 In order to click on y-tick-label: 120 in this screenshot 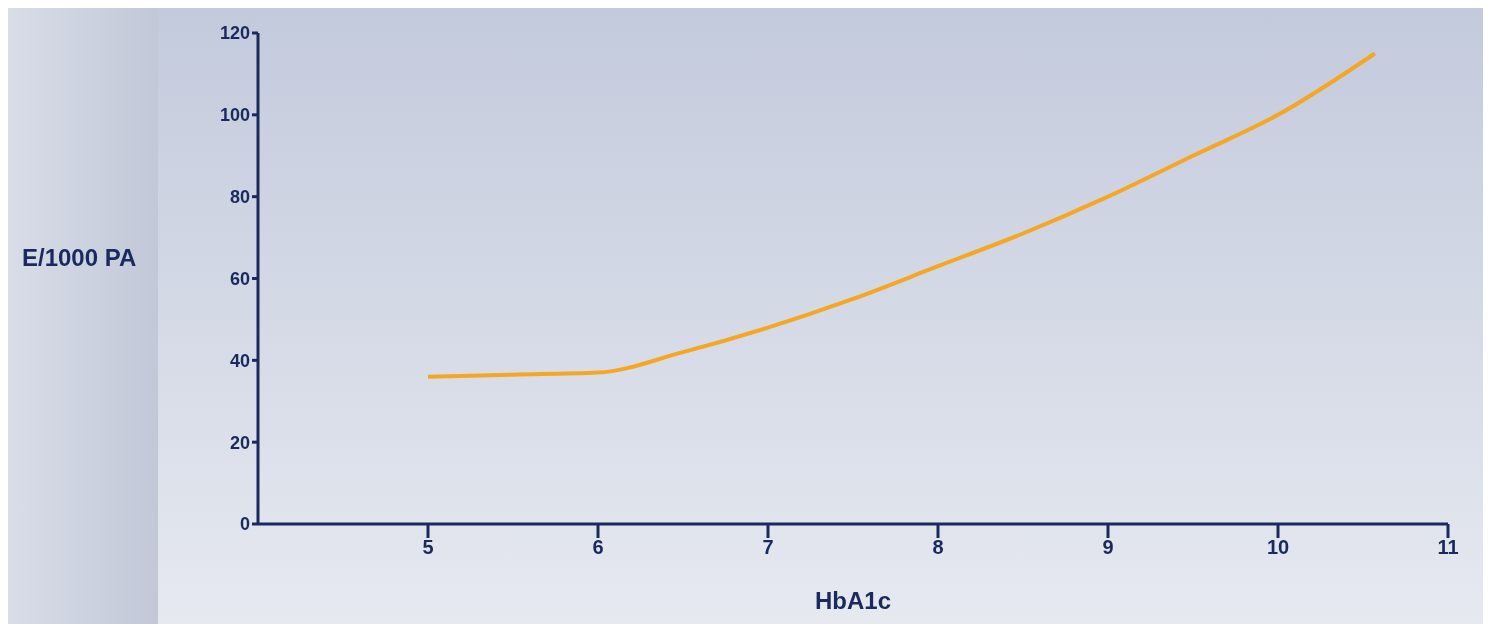, I will do `click(234, 33)`.